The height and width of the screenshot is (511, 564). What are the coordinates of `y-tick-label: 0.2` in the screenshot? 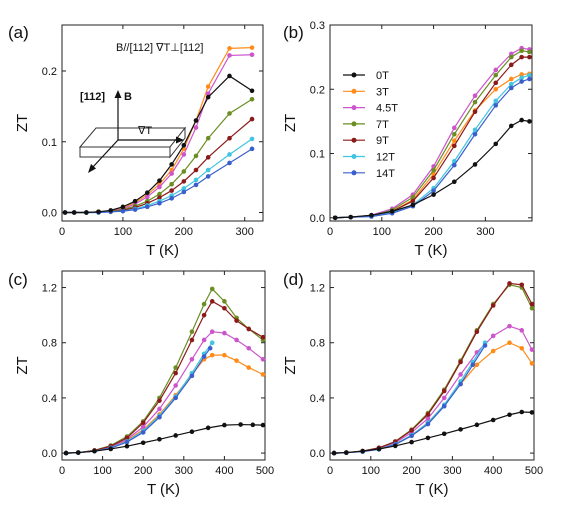 It's located at (49, 72).